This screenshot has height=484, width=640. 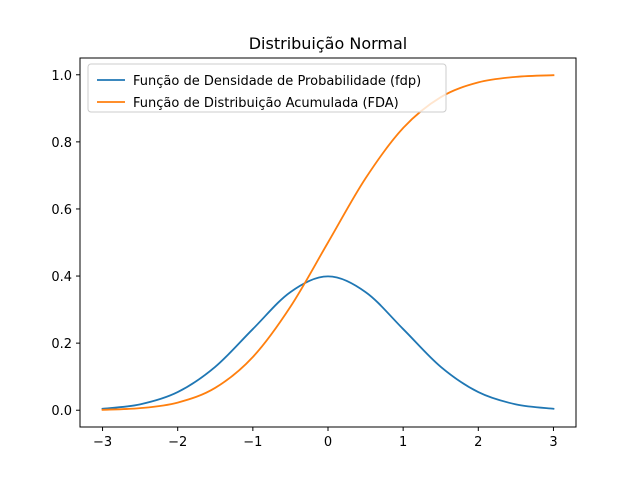 I want to click on chart-title: Distribuição Normal, so click(x=328, y=43).